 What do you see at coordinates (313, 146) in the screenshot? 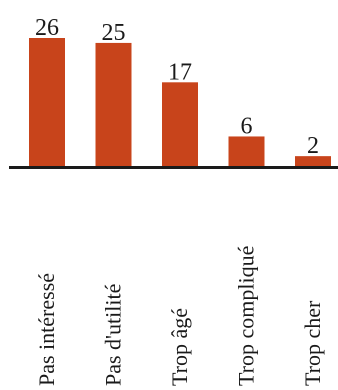
I see `value-label-trop-cher: 2` at bounding box center [313, 146].